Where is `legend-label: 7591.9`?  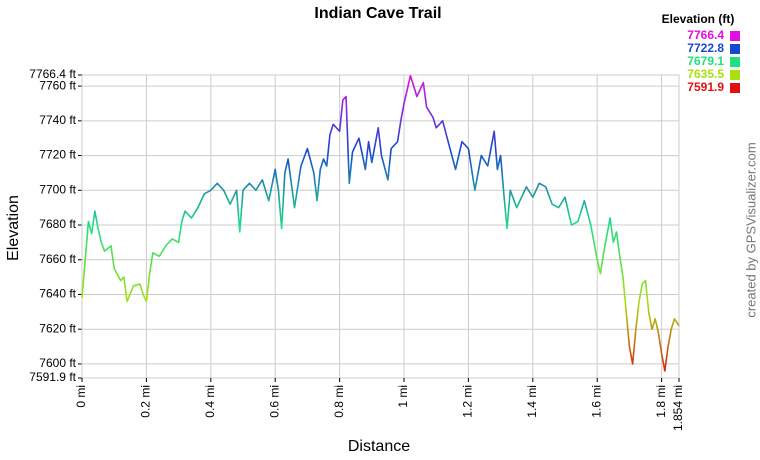 legend-label: 7591.9 is located at coordinates (705, 87).